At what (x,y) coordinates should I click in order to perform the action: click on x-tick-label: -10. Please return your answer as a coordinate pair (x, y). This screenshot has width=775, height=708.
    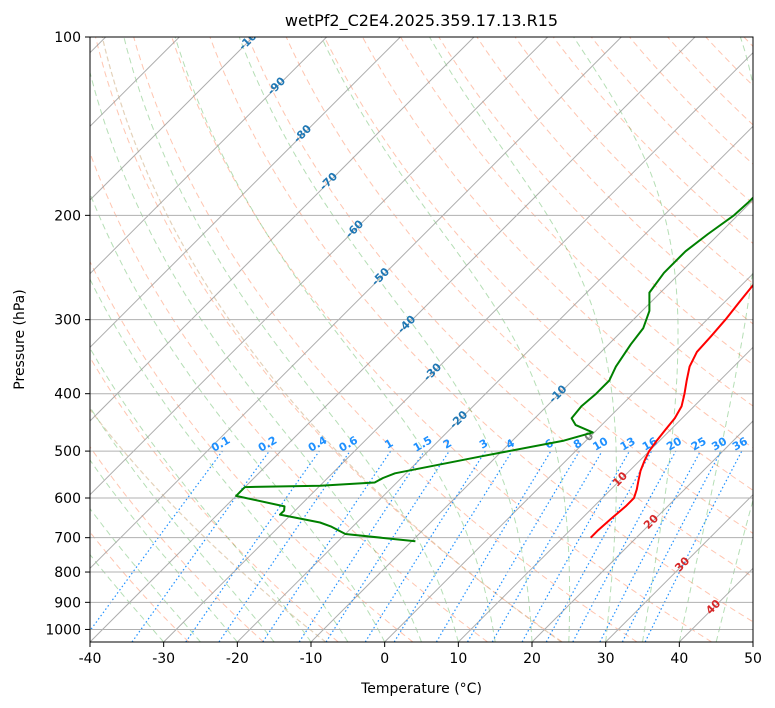
    Looking at the image, I should click on (311, 659).